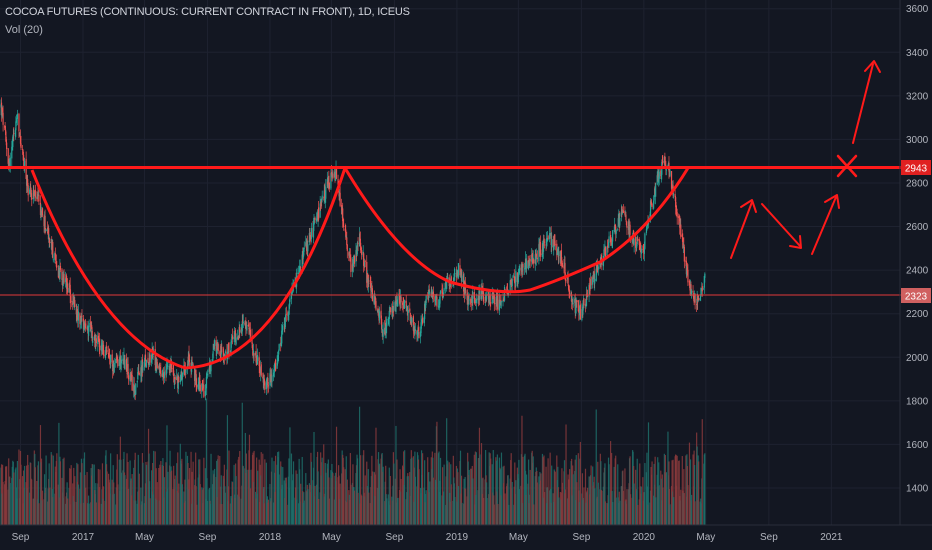 The height and width of the screenshot is (550, 932). What do you see at coordinates (24, 30) in the screenshot?
I see `volume-indicator-label: Vol (20)` at bounding box center [24, 30].